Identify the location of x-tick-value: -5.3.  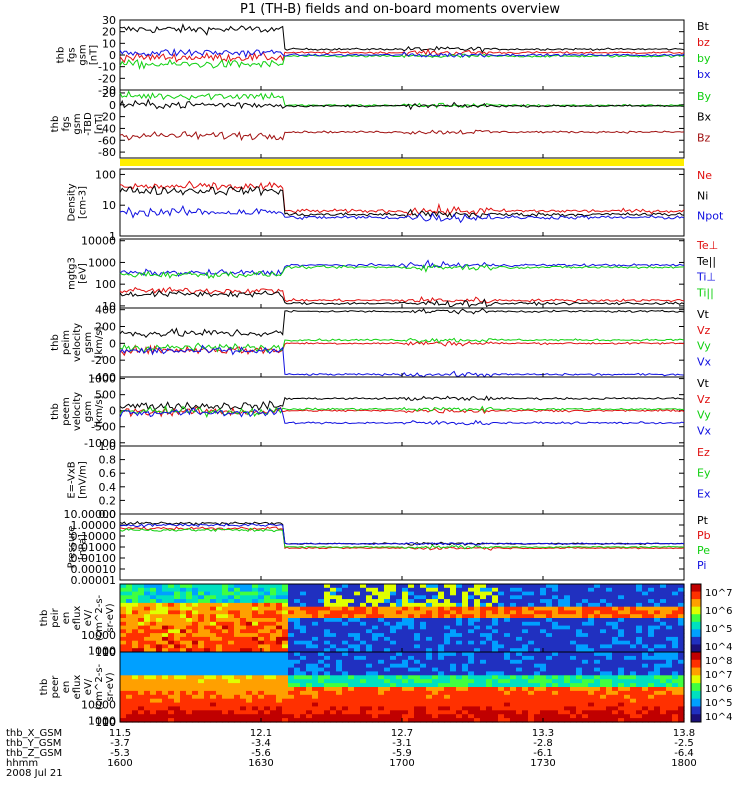
(120, 753).